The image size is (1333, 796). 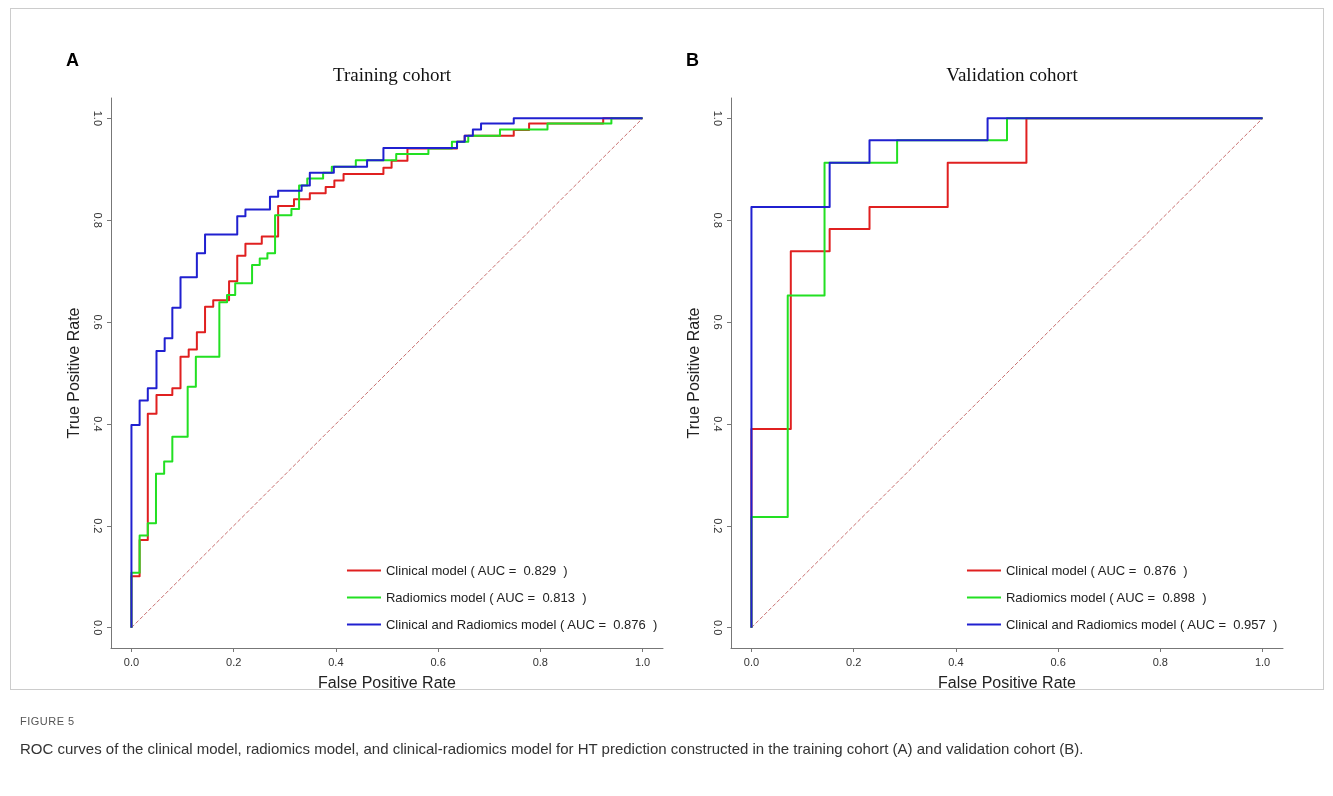 What do you see at coordinates (1012, 74) in the screenshot?
I see `chart-title: Validation cohort` at bounding box center [1012, 74].